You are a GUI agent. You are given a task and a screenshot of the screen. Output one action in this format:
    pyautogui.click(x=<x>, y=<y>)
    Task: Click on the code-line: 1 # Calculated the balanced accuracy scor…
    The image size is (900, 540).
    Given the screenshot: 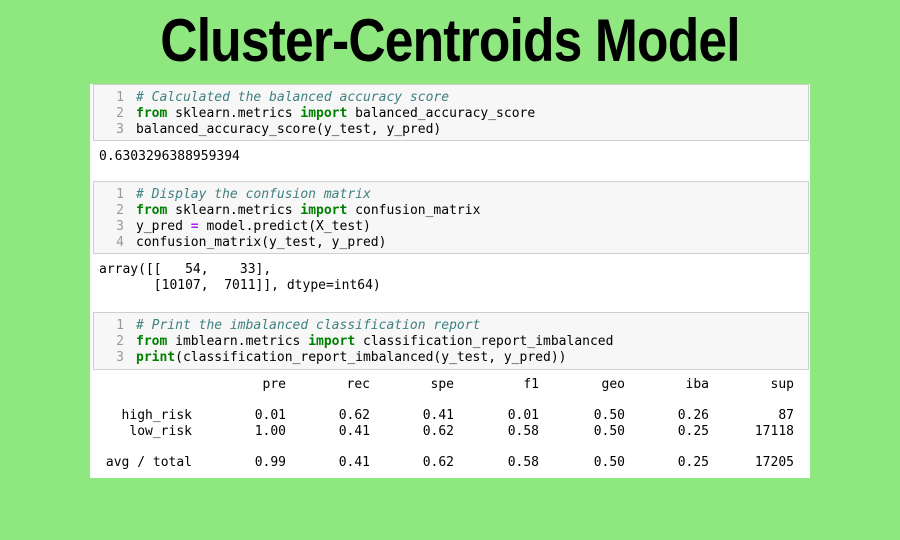 What is the action you would take?
    pyautogui.click(x=444, y=98)
    